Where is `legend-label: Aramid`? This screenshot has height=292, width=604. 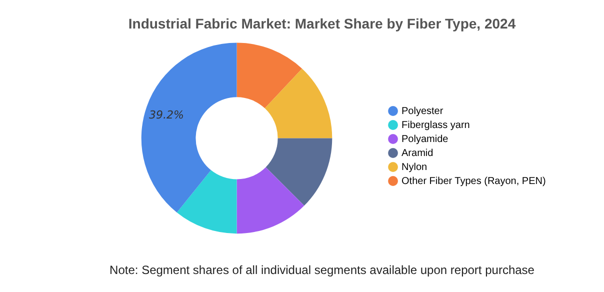
legend-label: Aramid is located at coordinates (418, 153).